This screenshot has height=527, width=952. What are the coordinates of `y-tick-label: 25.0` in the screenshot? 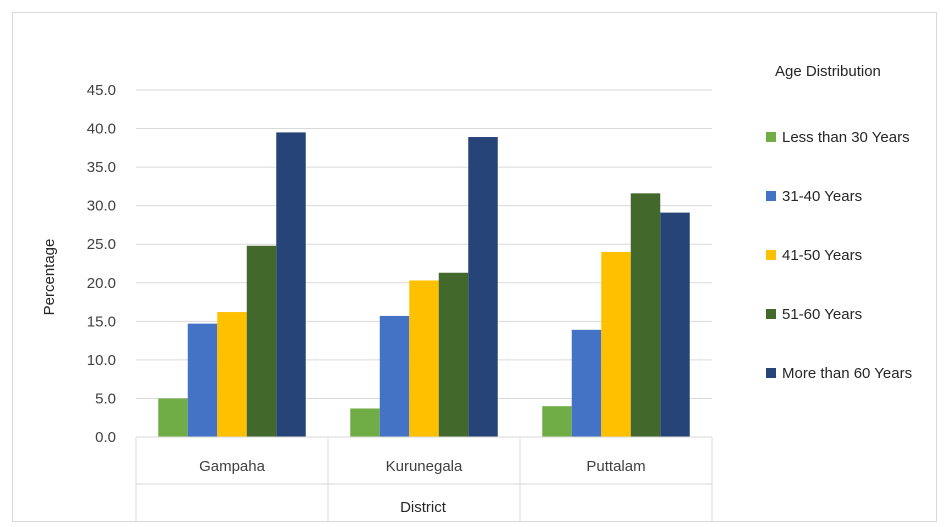 It's located at (101, 244).